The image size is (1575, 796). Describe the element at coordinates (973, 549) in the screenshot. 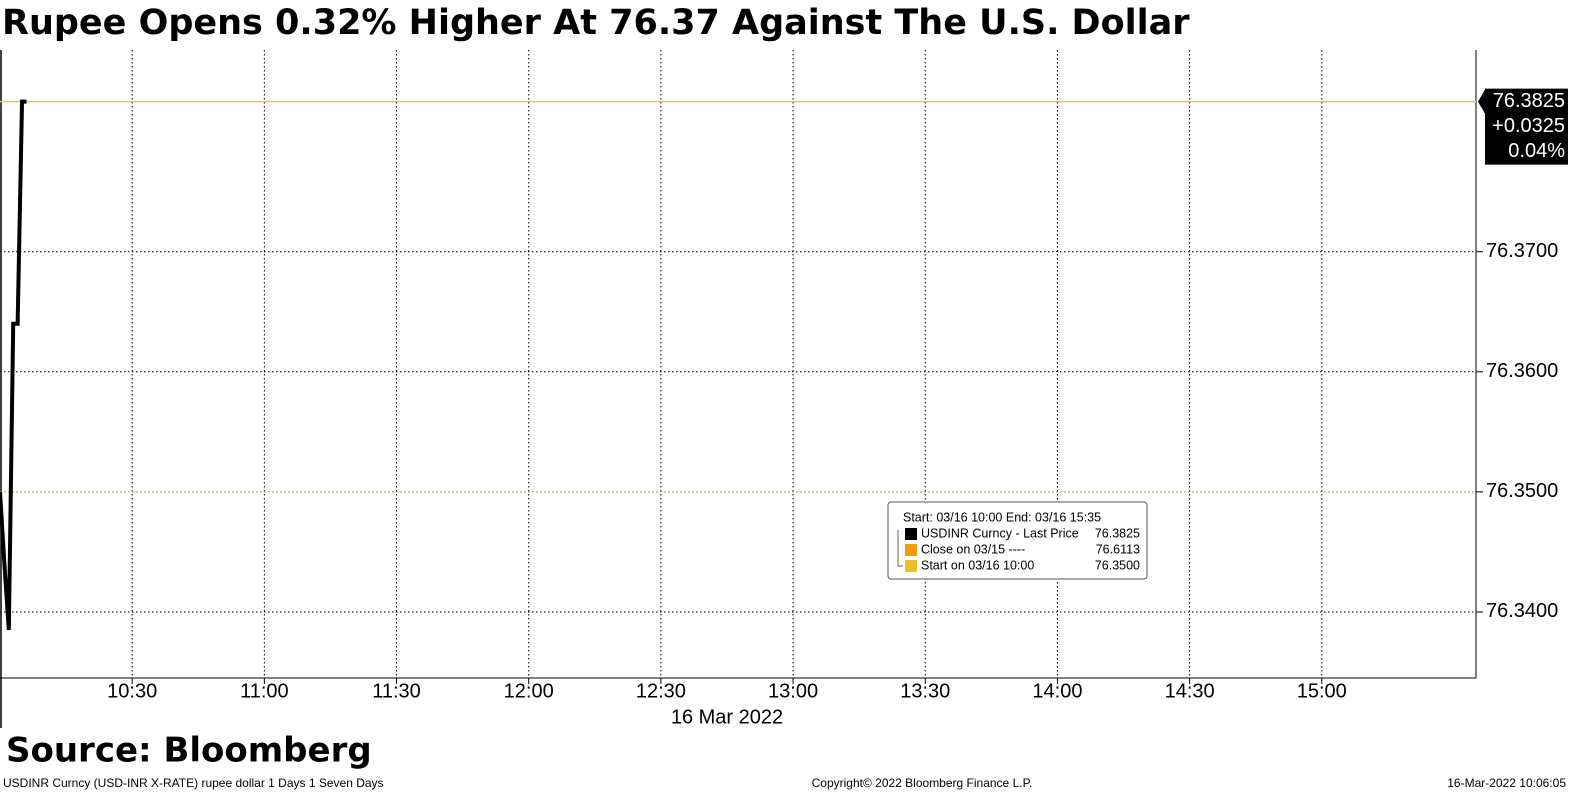

I see `legend-name: Close on 03/15 ----` at that location.